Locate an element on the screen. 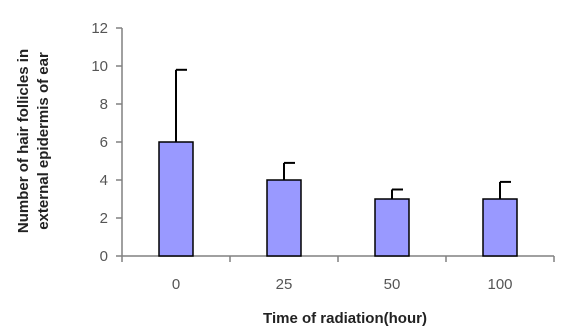 Image resolution: width=563 pixels, height=329 pixels. y-tick-label: 2 is located at coordinates (104, 218).